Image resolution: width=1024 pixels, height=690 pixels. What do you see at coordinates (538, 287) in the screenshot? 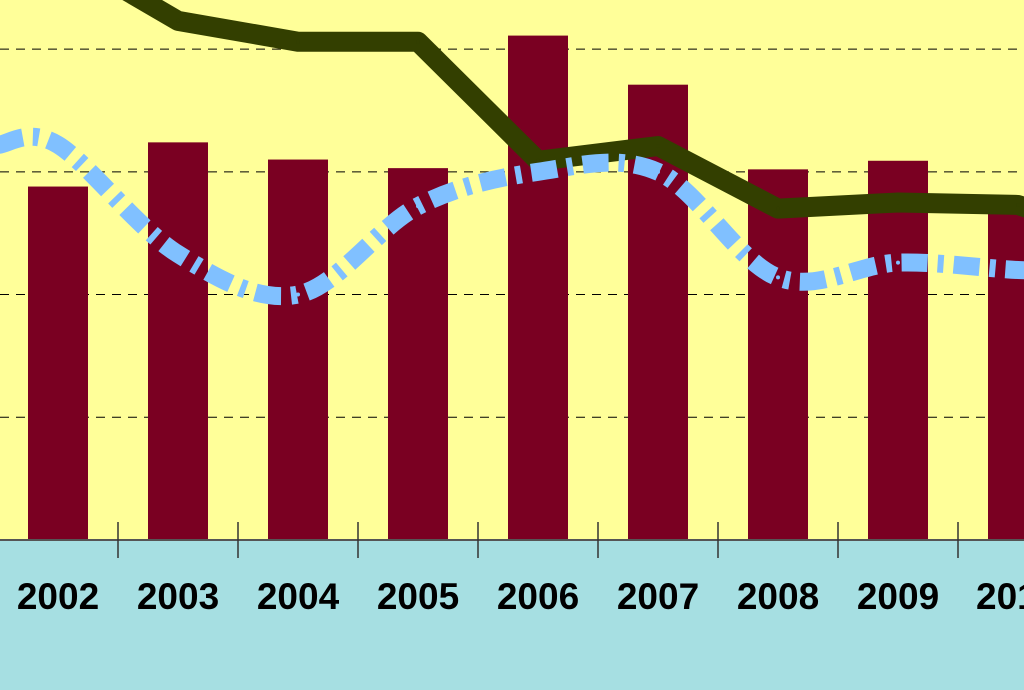
I see `bar-2006` at bounding box center [538, 287].